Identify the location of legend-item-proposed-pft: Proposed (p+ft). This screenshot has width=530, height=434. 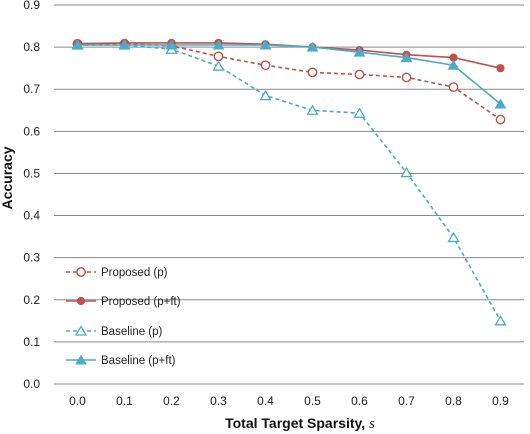
(123, 302).